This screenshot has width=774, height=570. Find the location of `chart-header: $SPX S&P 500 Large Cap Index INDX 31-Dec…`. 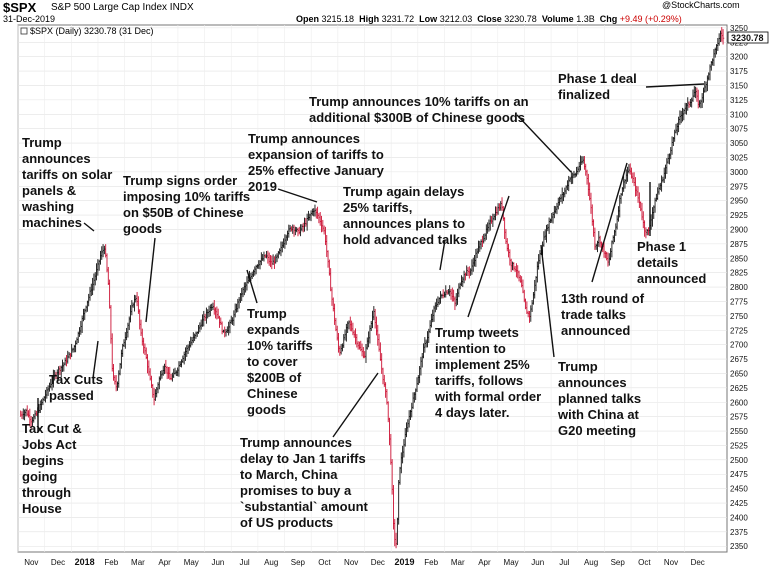

chart-header: $SPX S&P 500 Large Cap Index INDX 31-Dec… is located at coordinates (387, 12).